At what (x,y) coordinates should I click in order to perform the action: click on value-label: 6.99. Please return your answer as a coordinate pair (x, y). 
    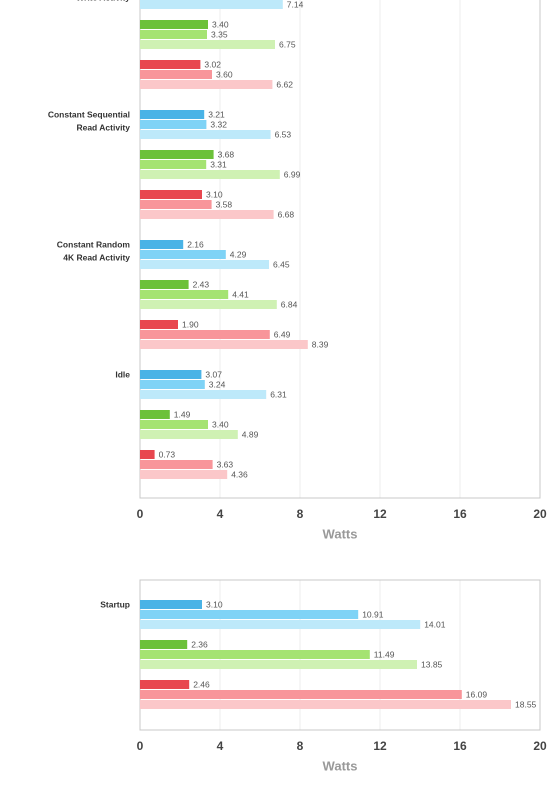
    Looking at the image, I should click on (292, 174).